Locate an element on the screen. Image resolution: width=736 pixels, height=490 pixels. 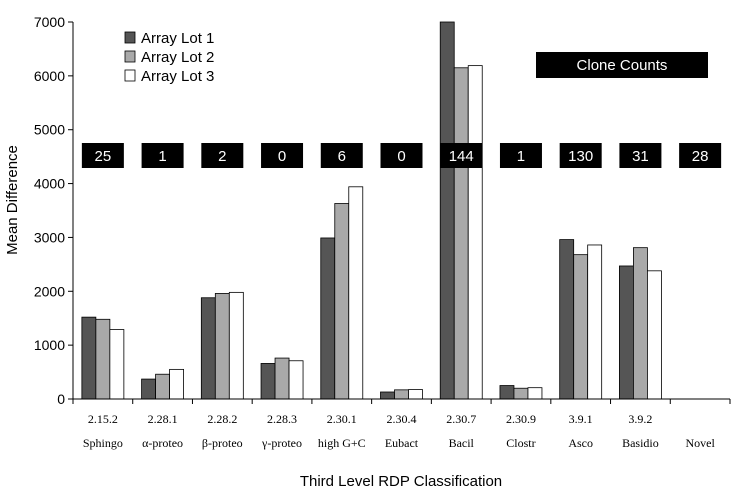
clone-count-value: 6 is located at coordinates (342, 156).